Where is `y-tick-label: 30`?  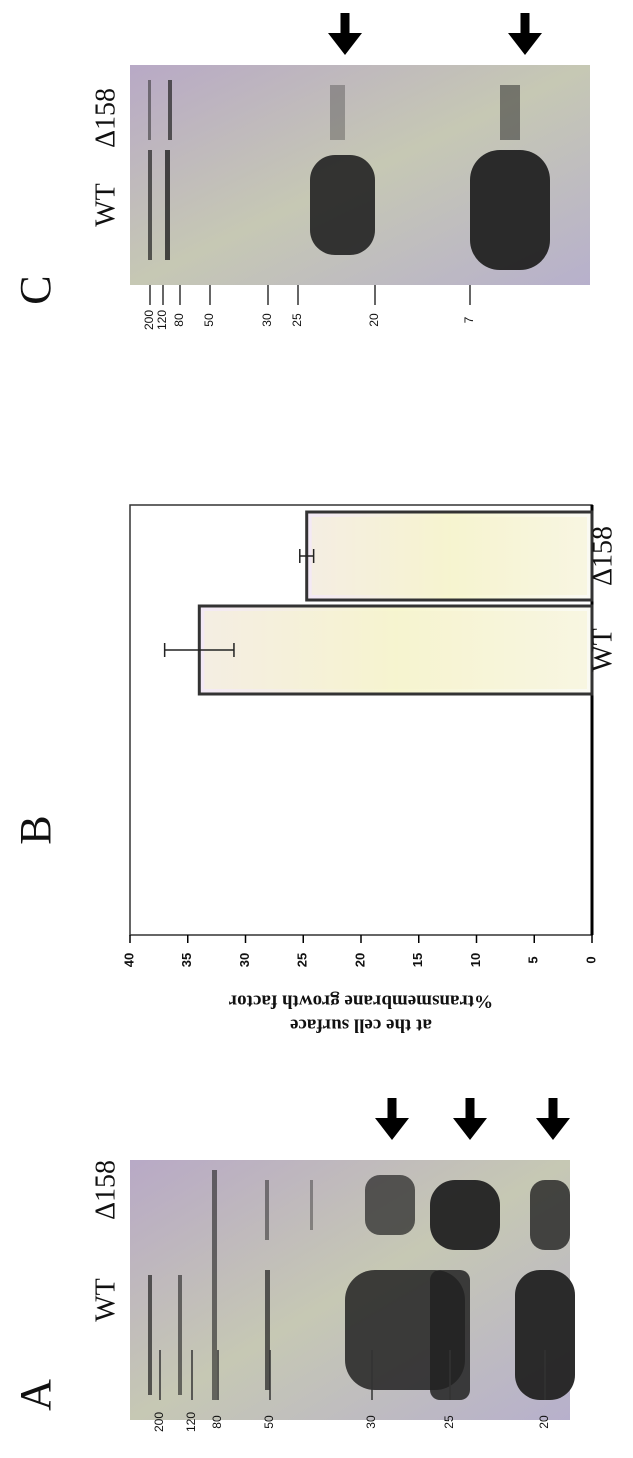
y-tick-label: 30 is located at coordinates (244, 960).